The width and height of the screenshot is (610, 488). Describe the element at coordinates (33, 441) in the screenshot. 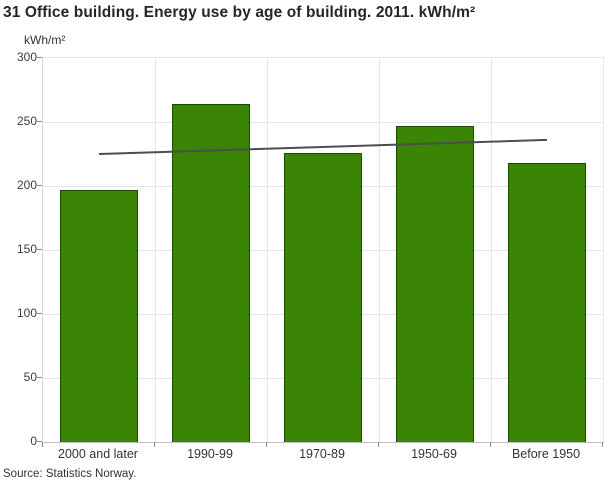

I see `y-axis-tick-label: 0` at that location.